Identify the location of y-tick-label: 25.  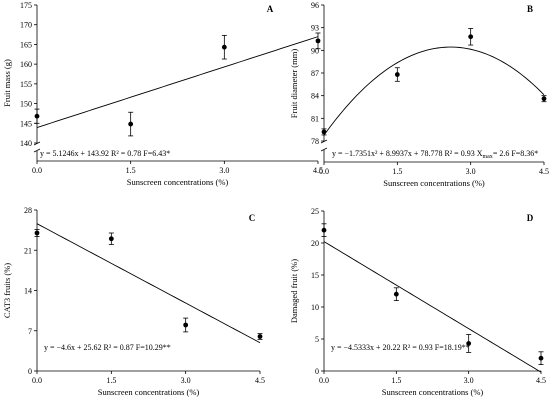
(315, 211).